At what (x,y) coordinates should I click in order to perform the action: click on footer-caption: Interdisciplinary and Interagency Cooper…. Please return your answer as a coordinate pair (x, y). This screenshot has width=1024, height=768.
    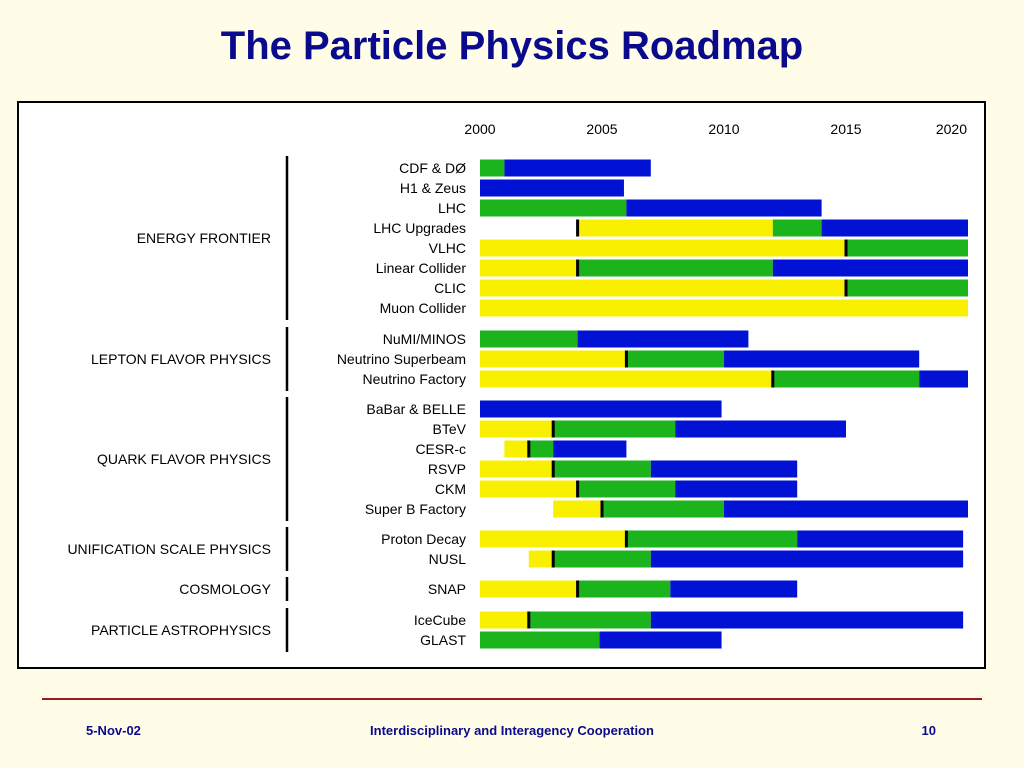
    Looking at the image, I should click on (512, 730).